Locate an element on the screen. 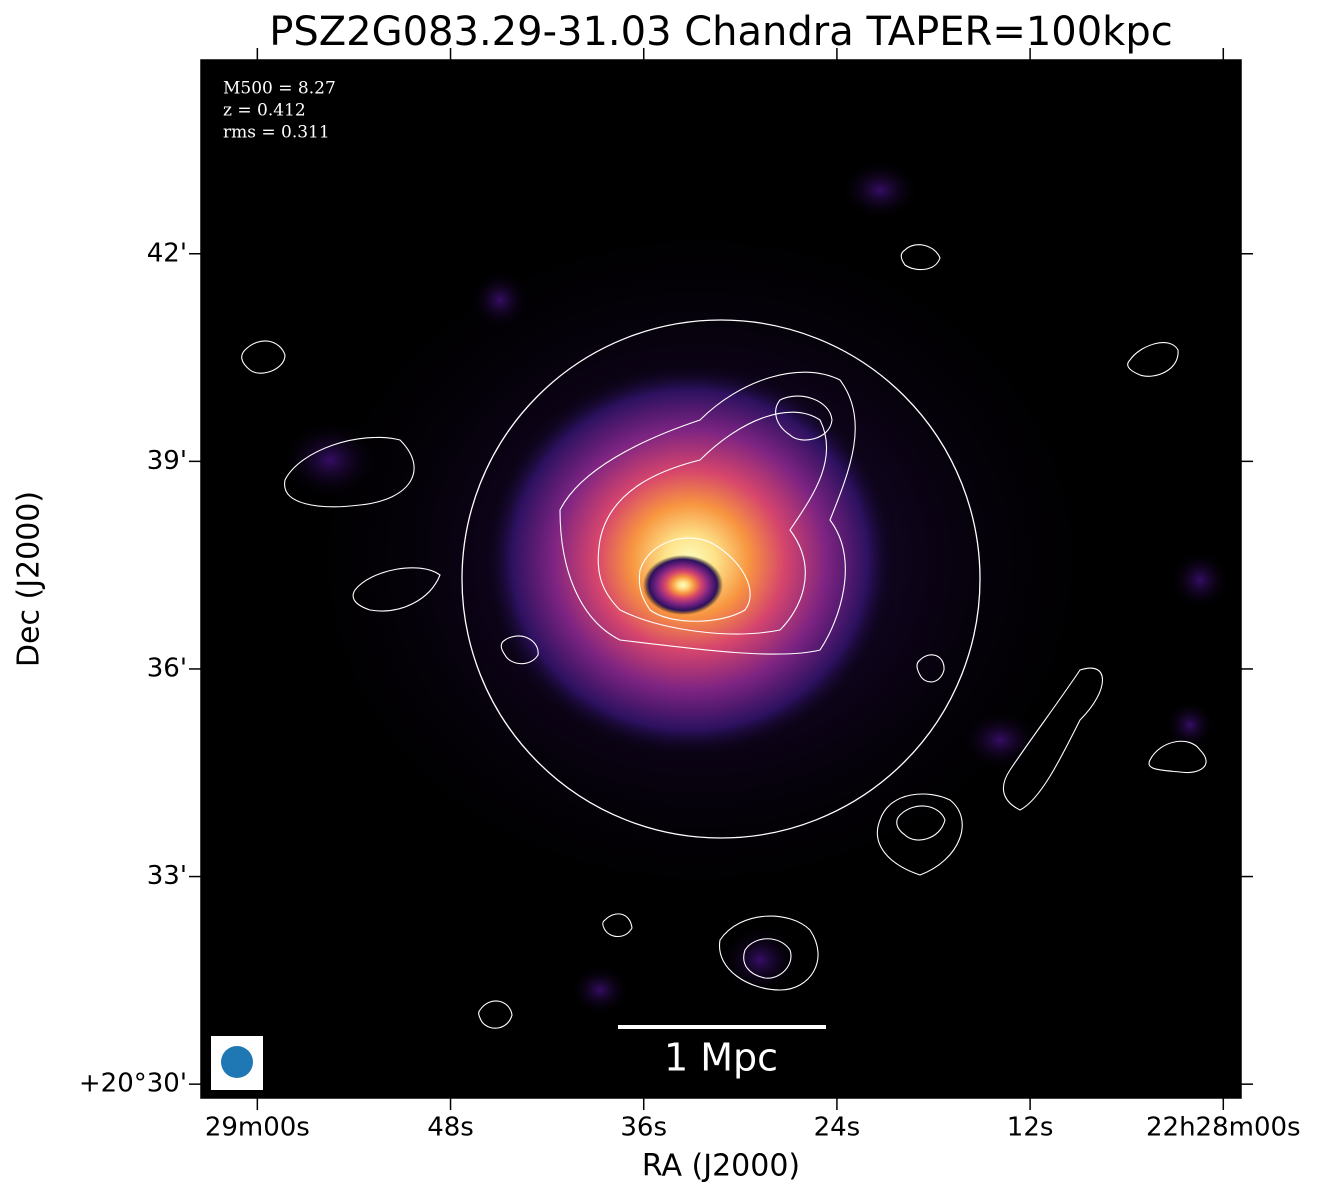 The width and height of the screenshot is (1331, 1204). y-tick-label: 33' is located at coordinates (167, 876).